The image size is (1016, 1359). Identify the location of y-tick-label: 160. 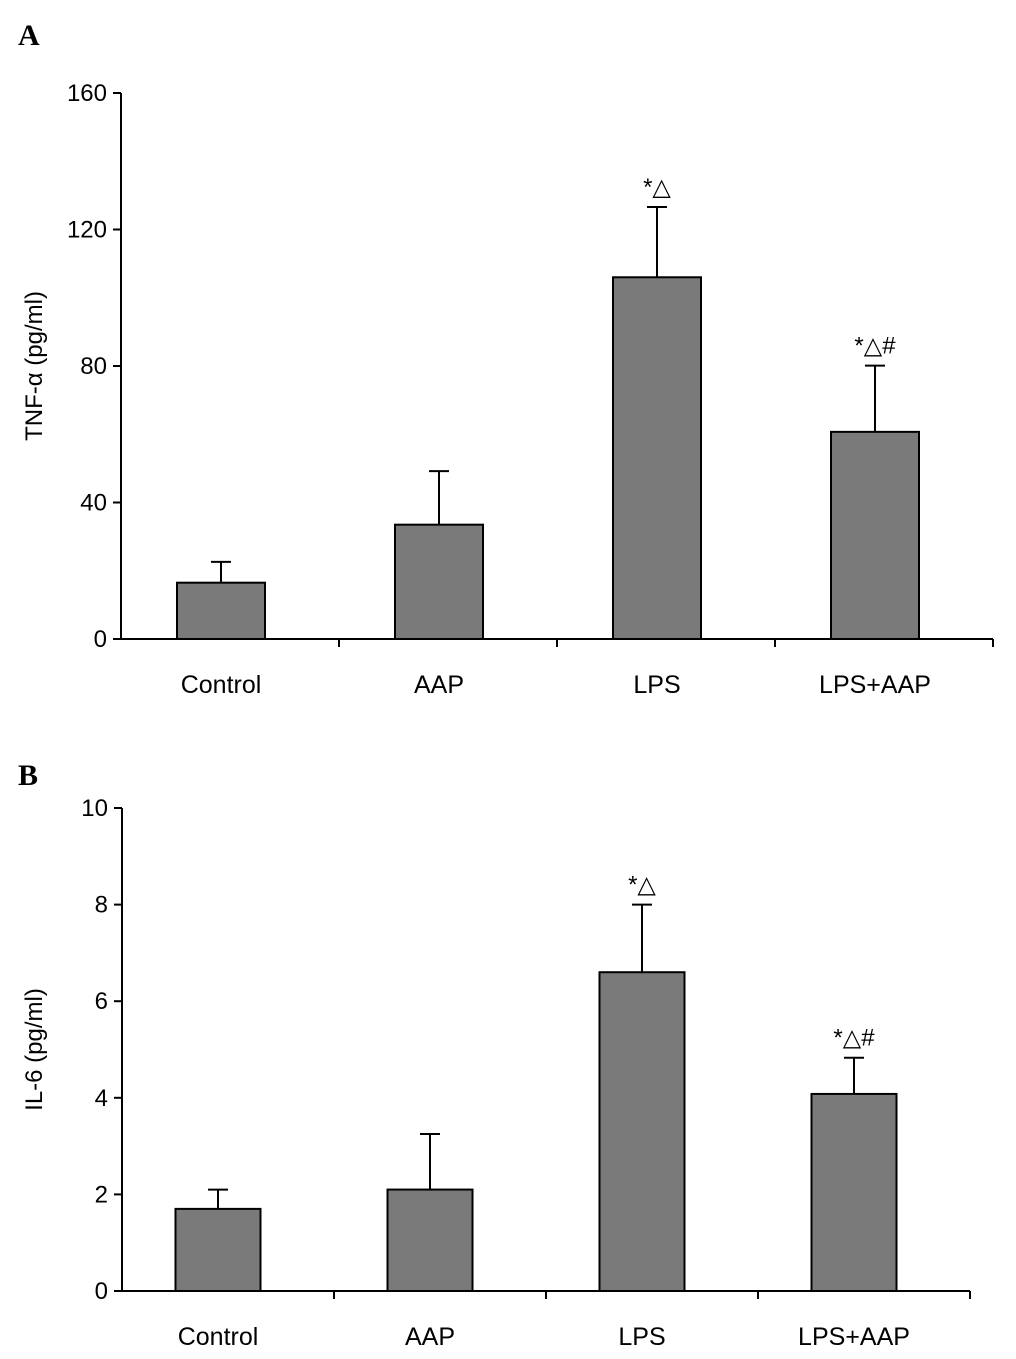
(87, 93).